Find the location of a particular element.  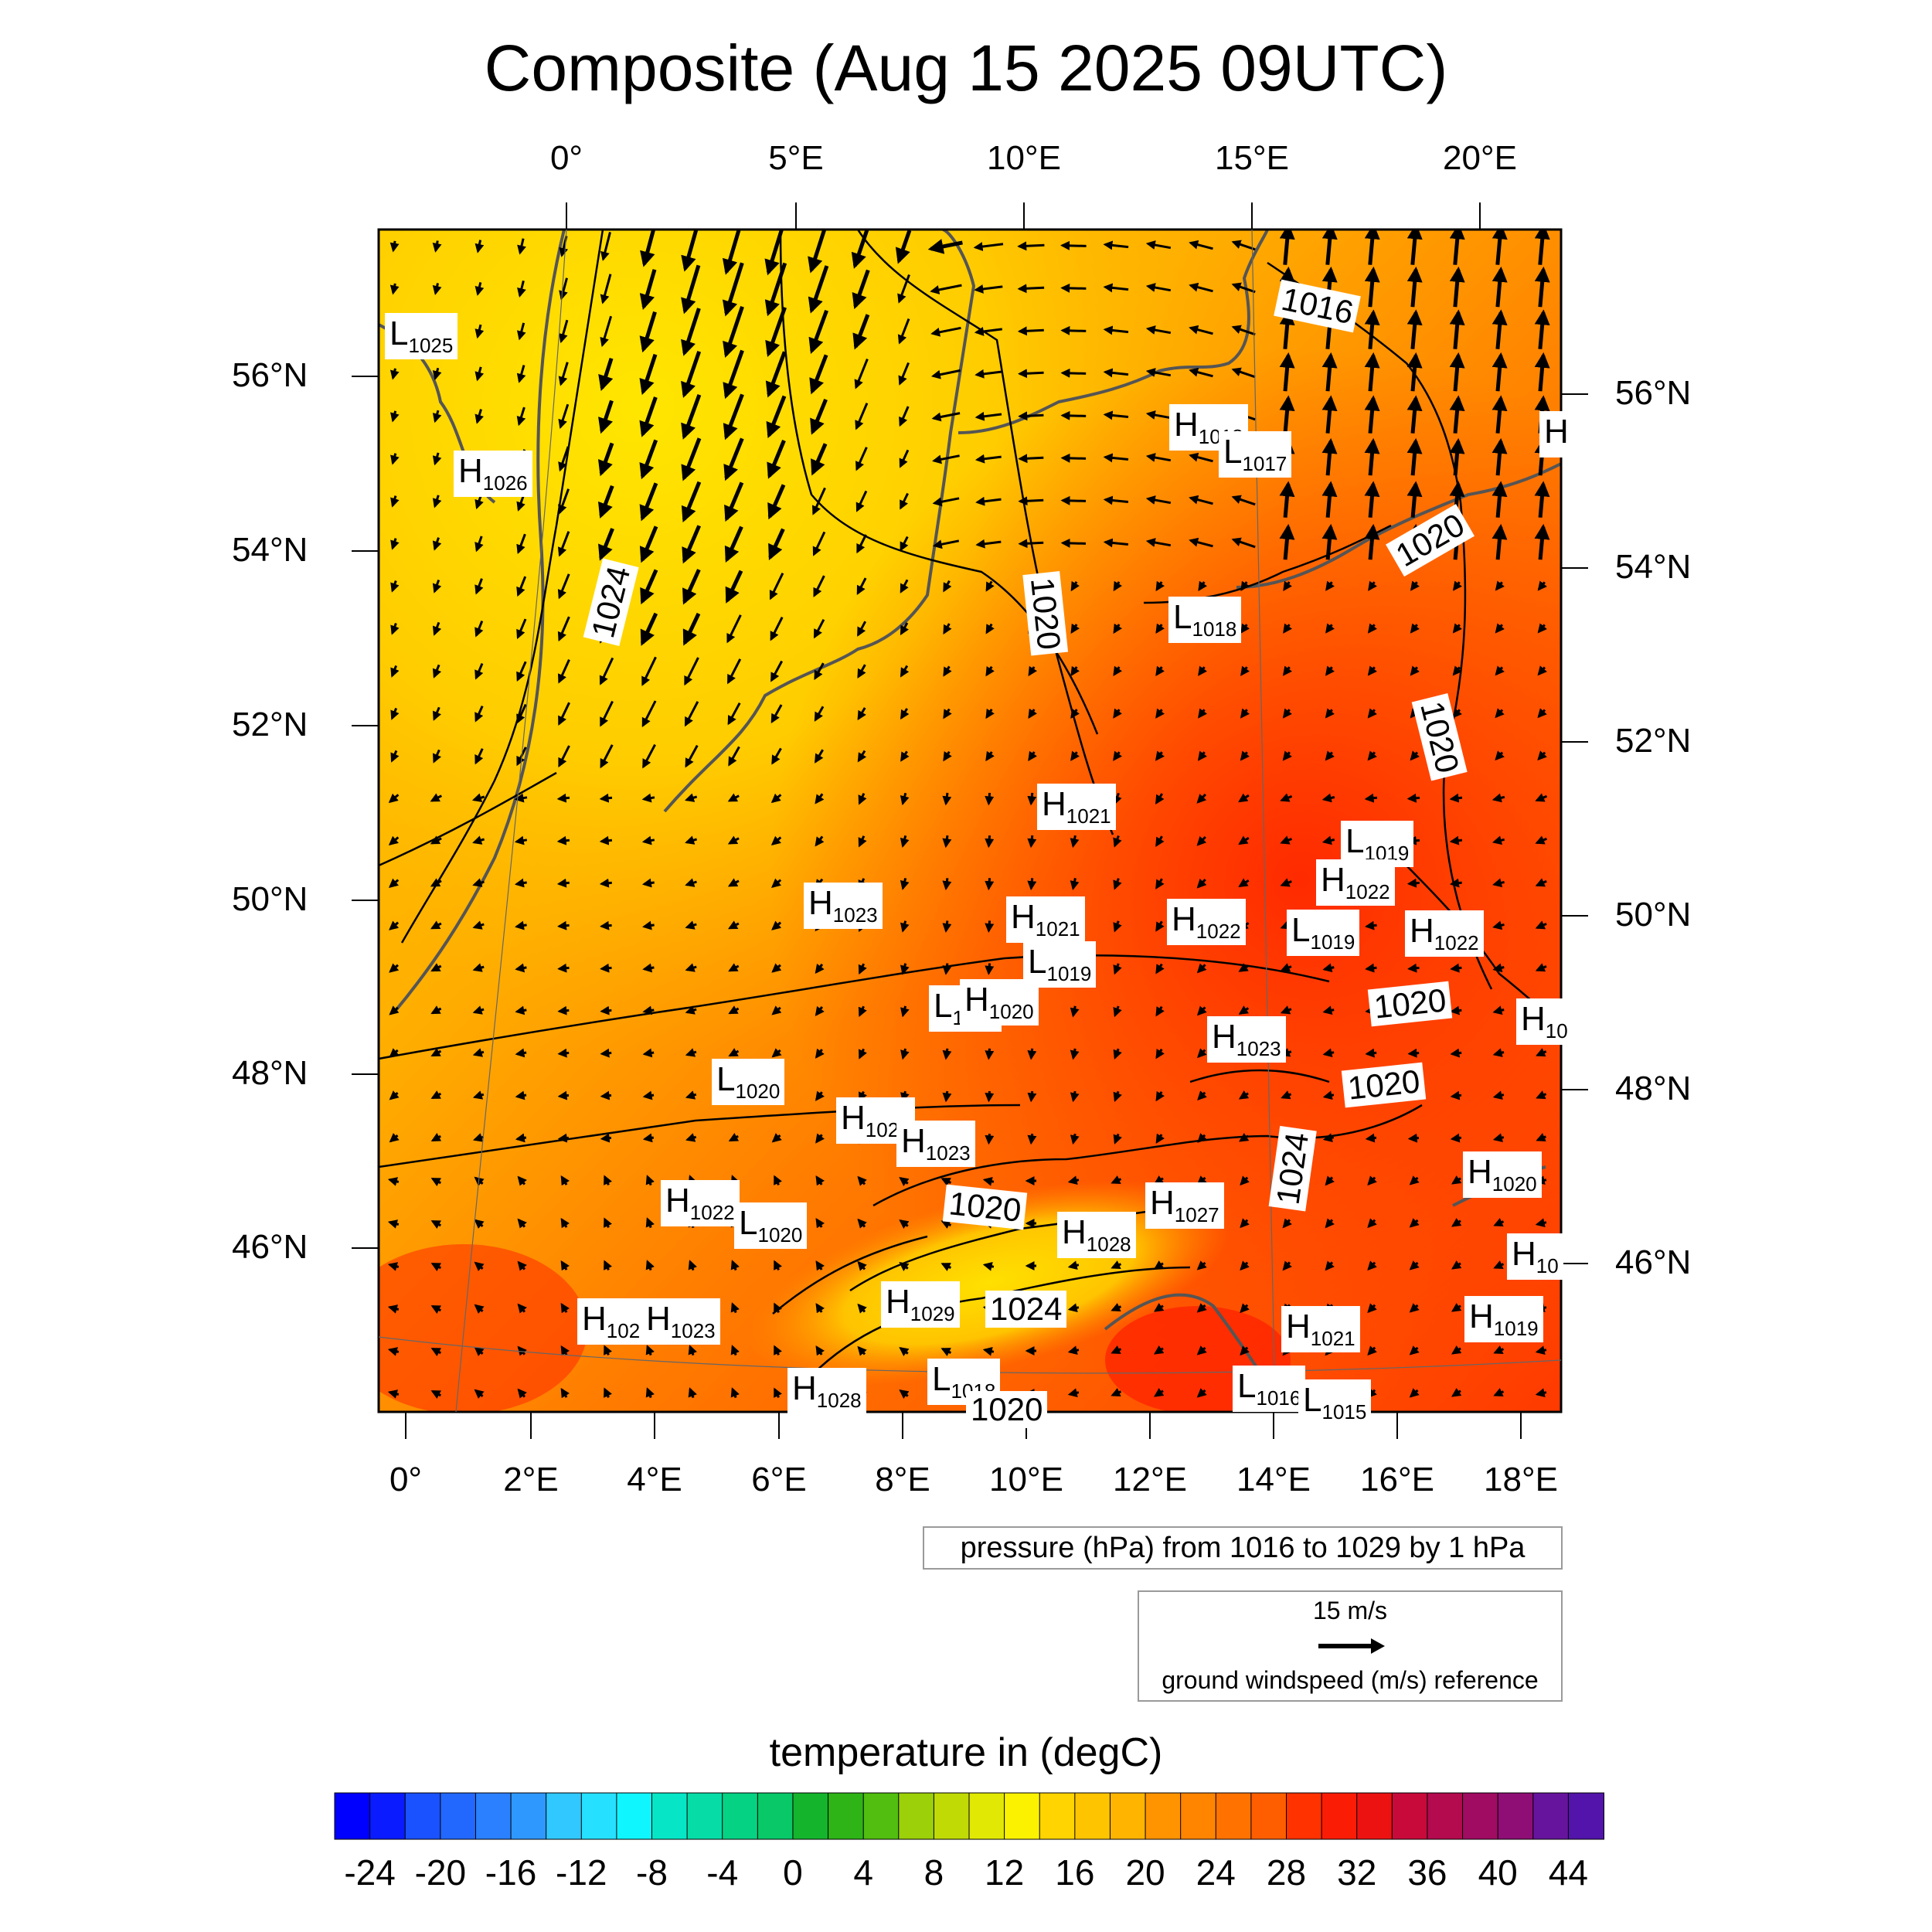

pressure-center-label: H1026 is located at coordinates (493, 474).